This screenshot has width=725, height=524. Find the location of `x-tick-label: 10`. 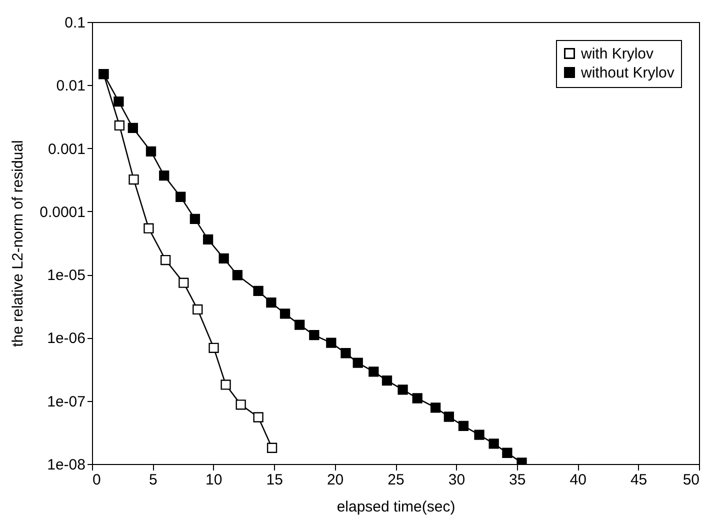

x-tick-label: 10 is located at coordinates (214, 480).